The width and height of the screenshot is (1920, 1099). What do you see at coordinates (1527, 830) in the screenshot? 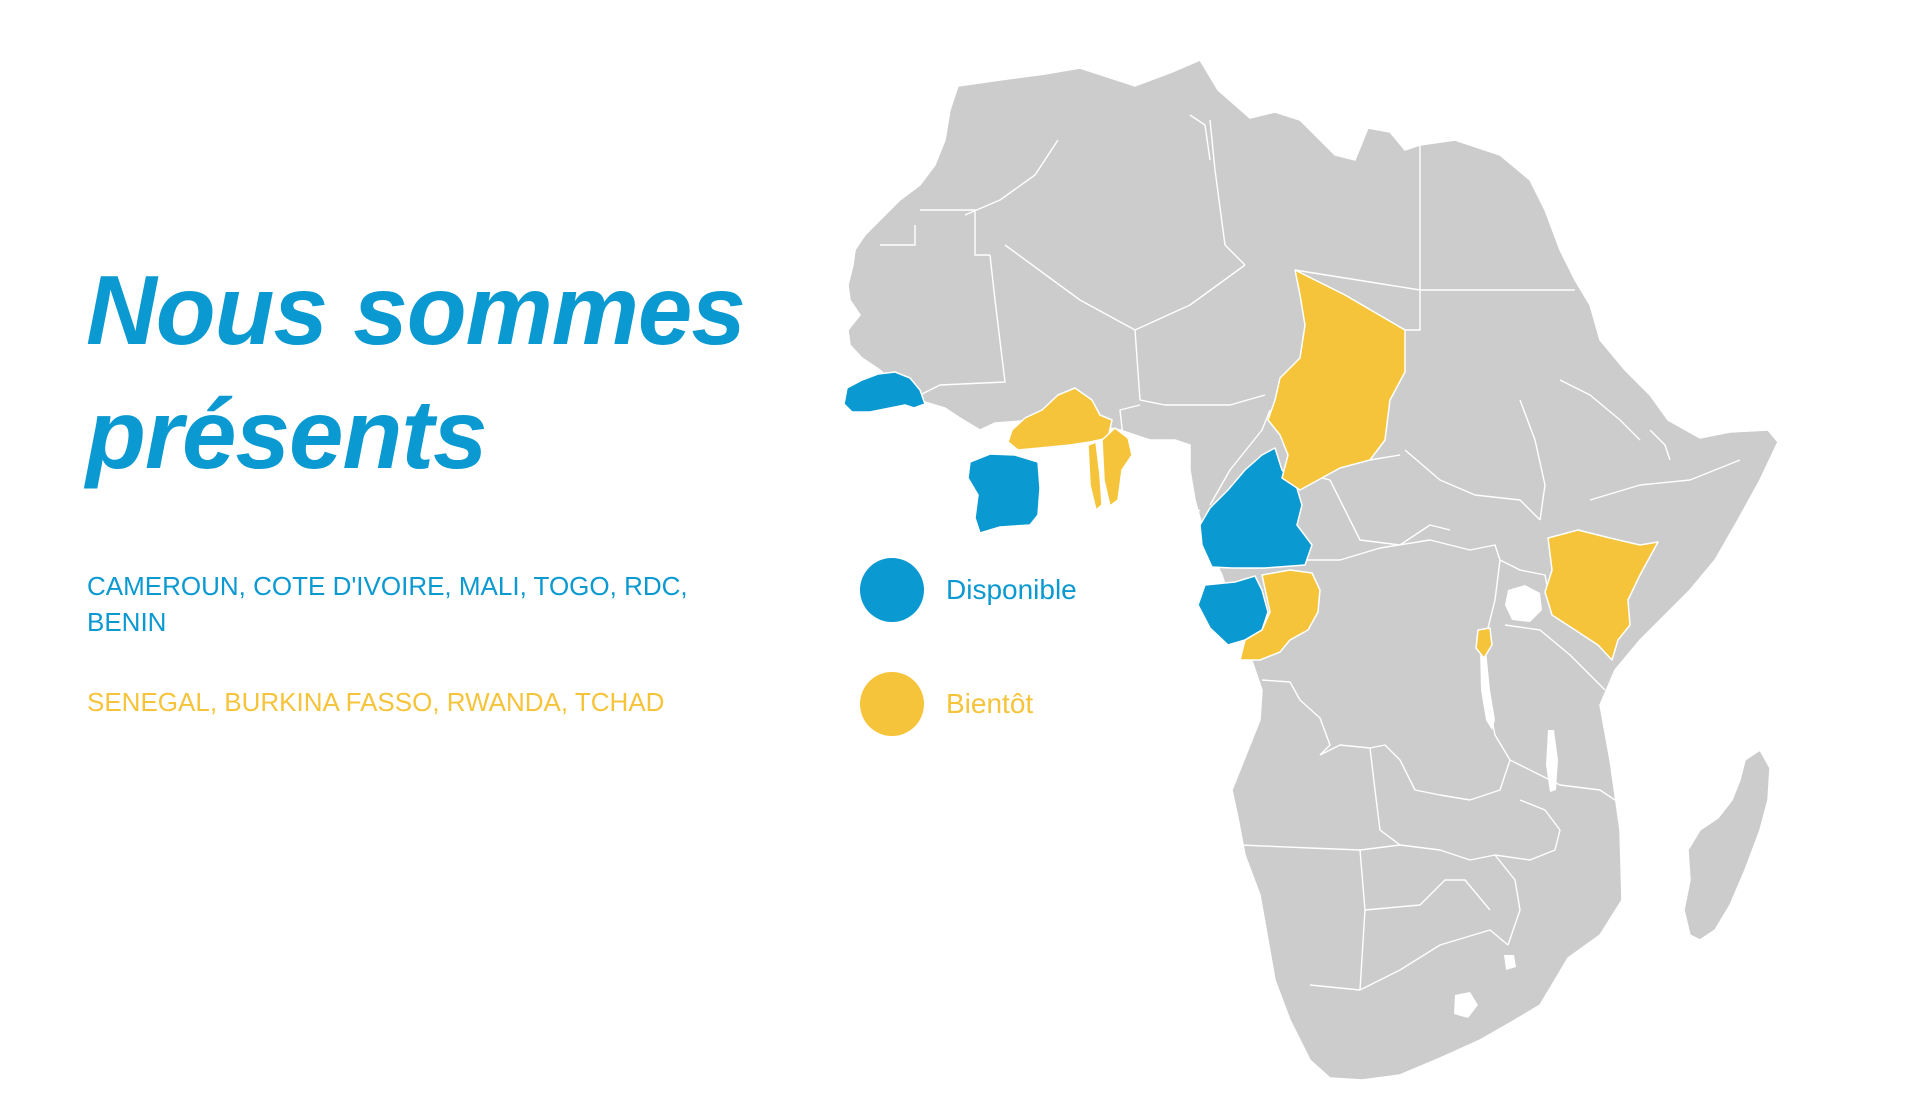
I see `border-mozambique-malawi` at bounding box center [1527, 830].